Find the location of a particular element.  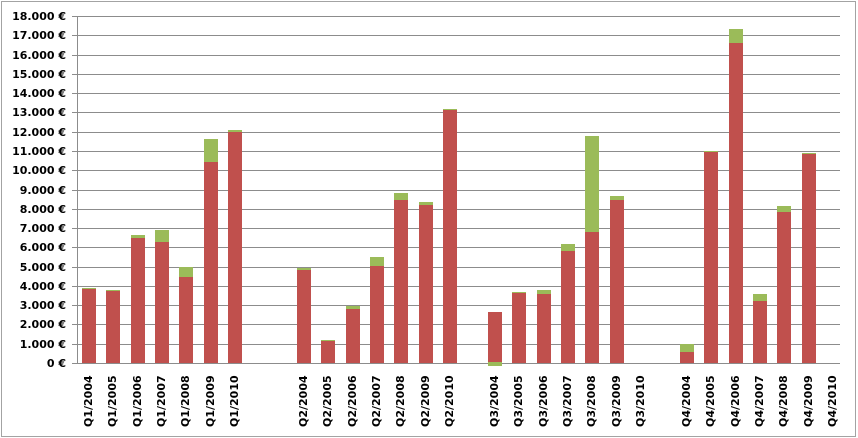

y-tick-label: 7.000 € is located at coordinates (42, 229).